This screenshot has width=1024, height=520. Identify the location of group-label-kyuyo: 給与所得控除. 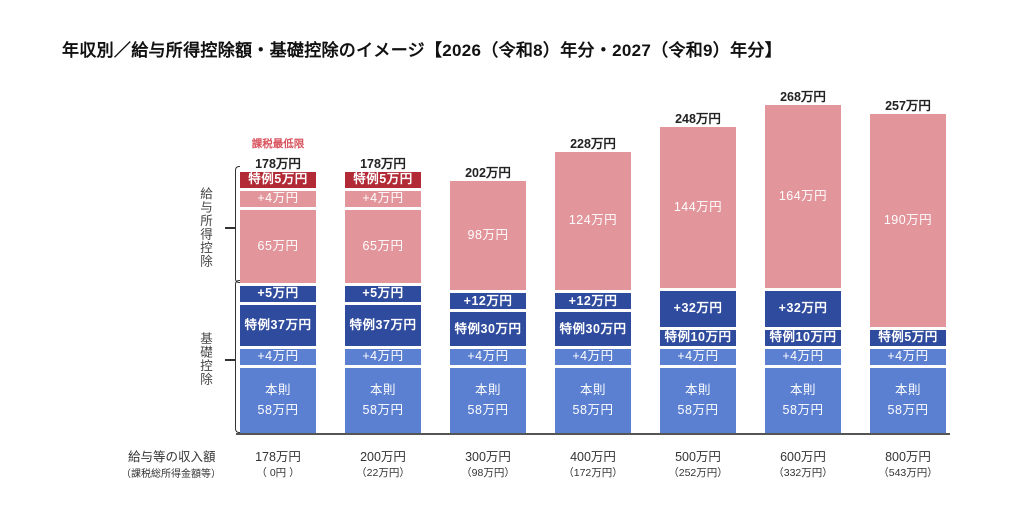
(205, 227).